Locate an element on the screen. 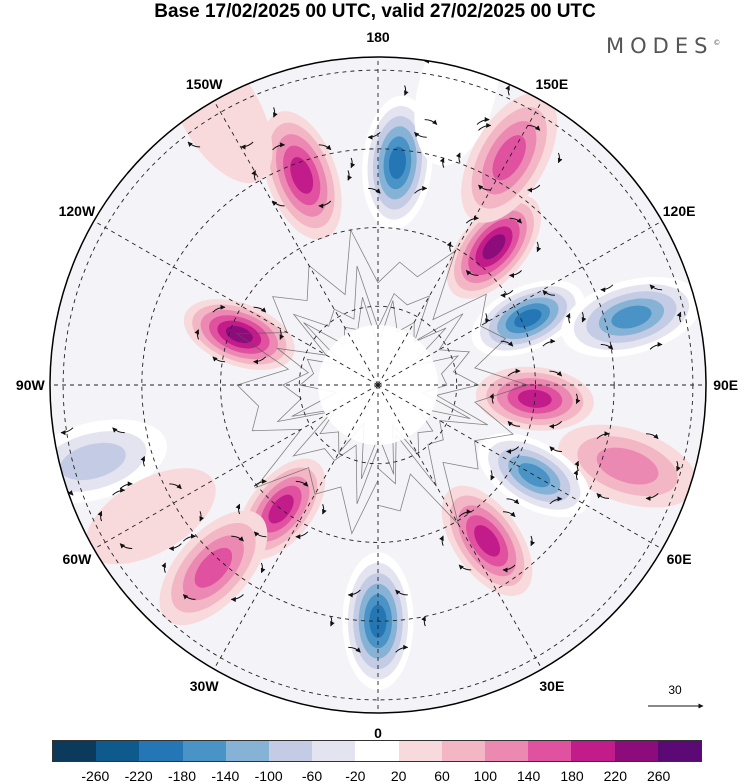 The image size is (750, 784). colorbar-tick-label: 180 is located at coordinates (572, 776).